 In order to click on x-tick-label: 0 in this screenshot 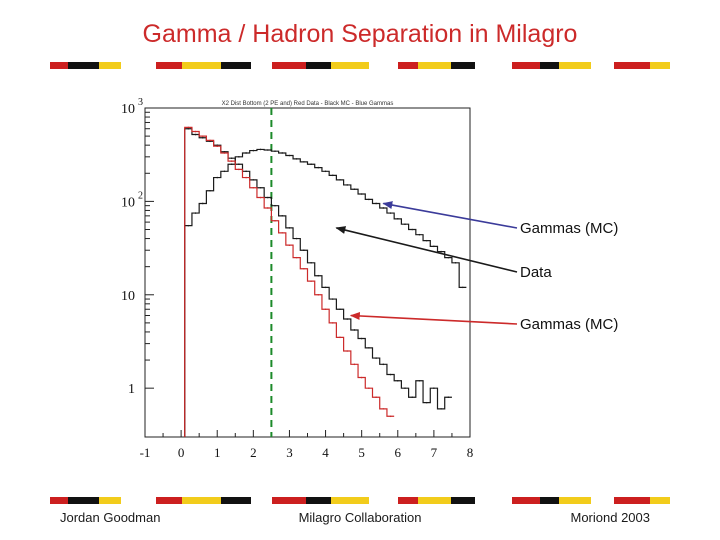, I will do `click(181, 452)`.